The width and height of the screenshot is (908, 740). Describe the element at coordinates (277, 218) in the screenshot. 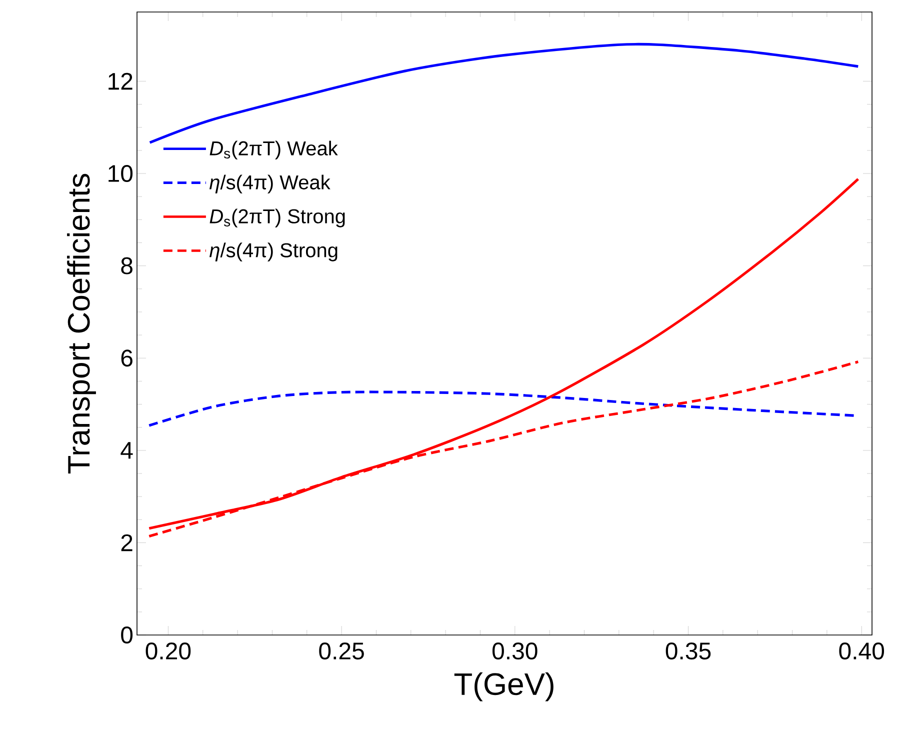

I see `legend-label: D$_{s}$(2πT) Strong` at that location.